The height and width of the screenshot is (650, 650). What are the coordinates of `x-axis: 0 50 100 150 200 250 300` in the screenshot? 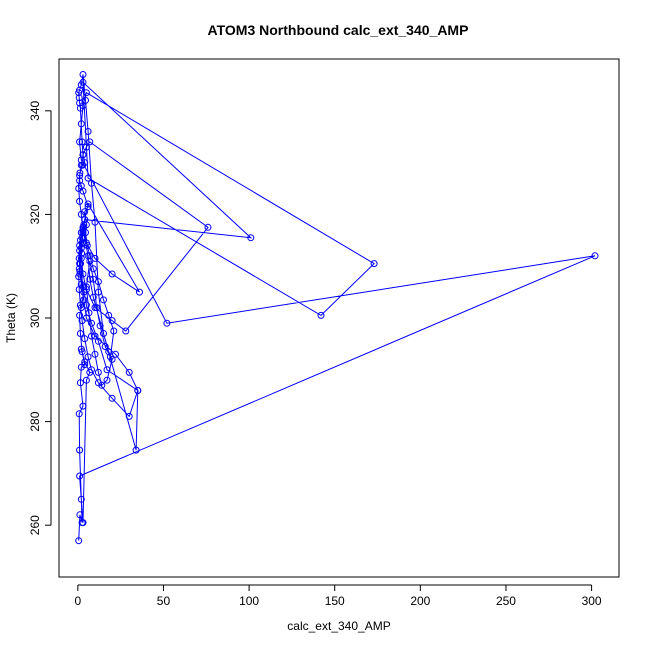 It's located at (338, 596).